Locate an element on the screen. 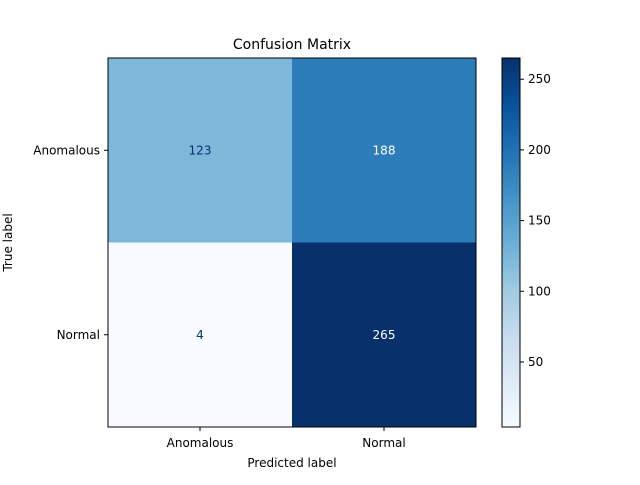 Image resolution: width=640 pixels, height=485 pixels. colorbar-tick-label: 250 is located at coordinates (539, 79).